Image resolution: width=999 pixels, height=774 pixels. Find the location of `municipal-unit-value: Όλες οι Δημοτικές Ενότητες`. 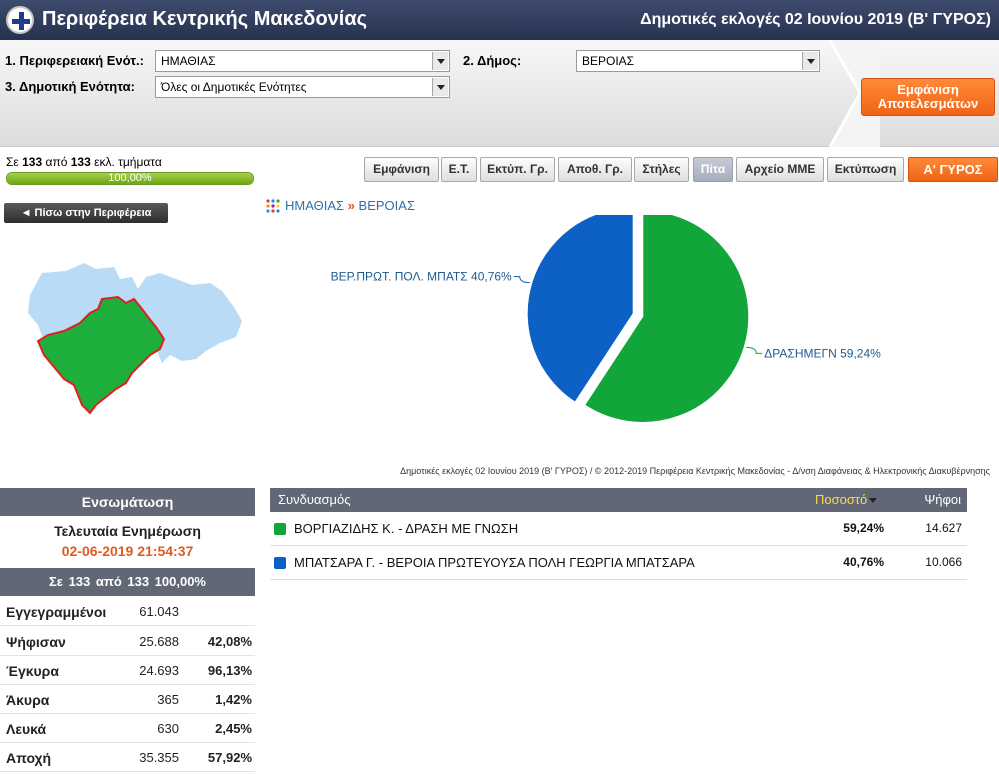

municipal-unit-value: Όλες οι Δημοτικές Ενότητες is located at coordinates (234, 87).